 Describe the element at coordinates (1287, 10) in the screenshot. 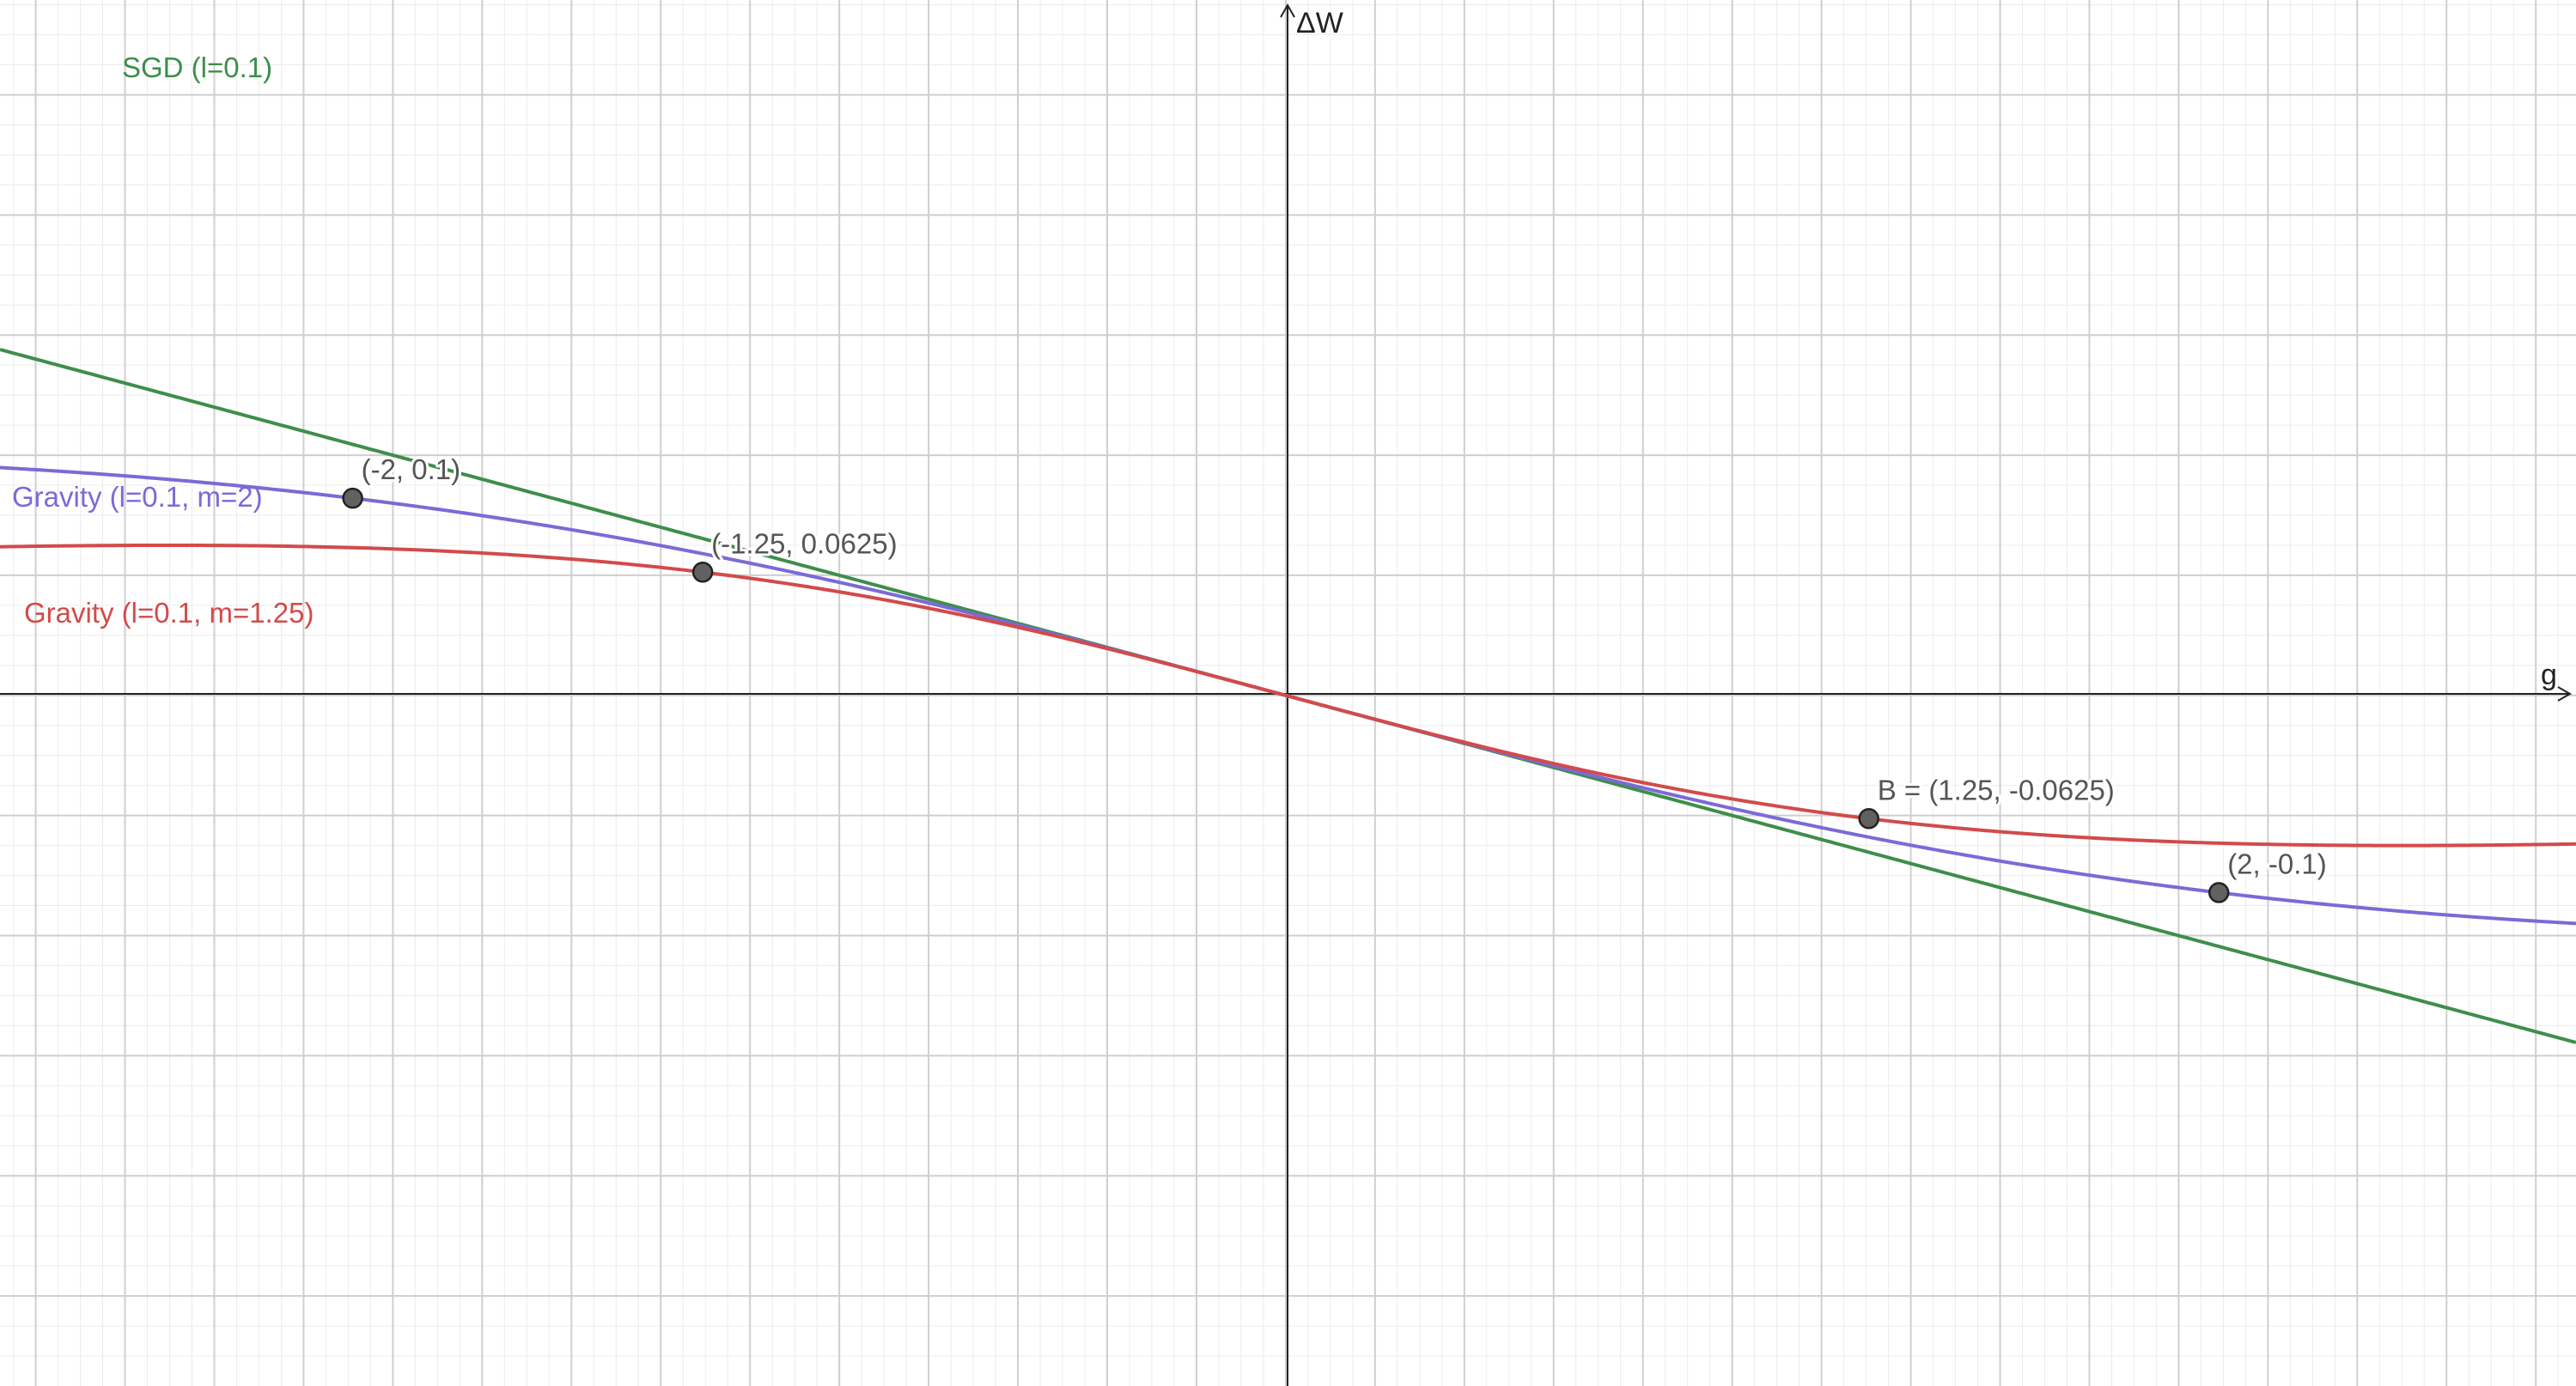

I see `y-axis-arrow-icon` at that location.